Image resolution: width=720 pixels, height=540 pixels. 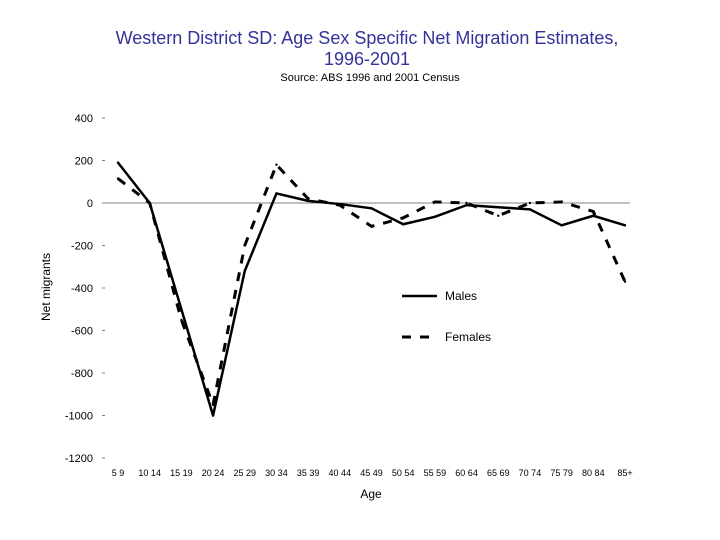 I want to click on x-tick-label: 85+, so click(x=624, y=473).